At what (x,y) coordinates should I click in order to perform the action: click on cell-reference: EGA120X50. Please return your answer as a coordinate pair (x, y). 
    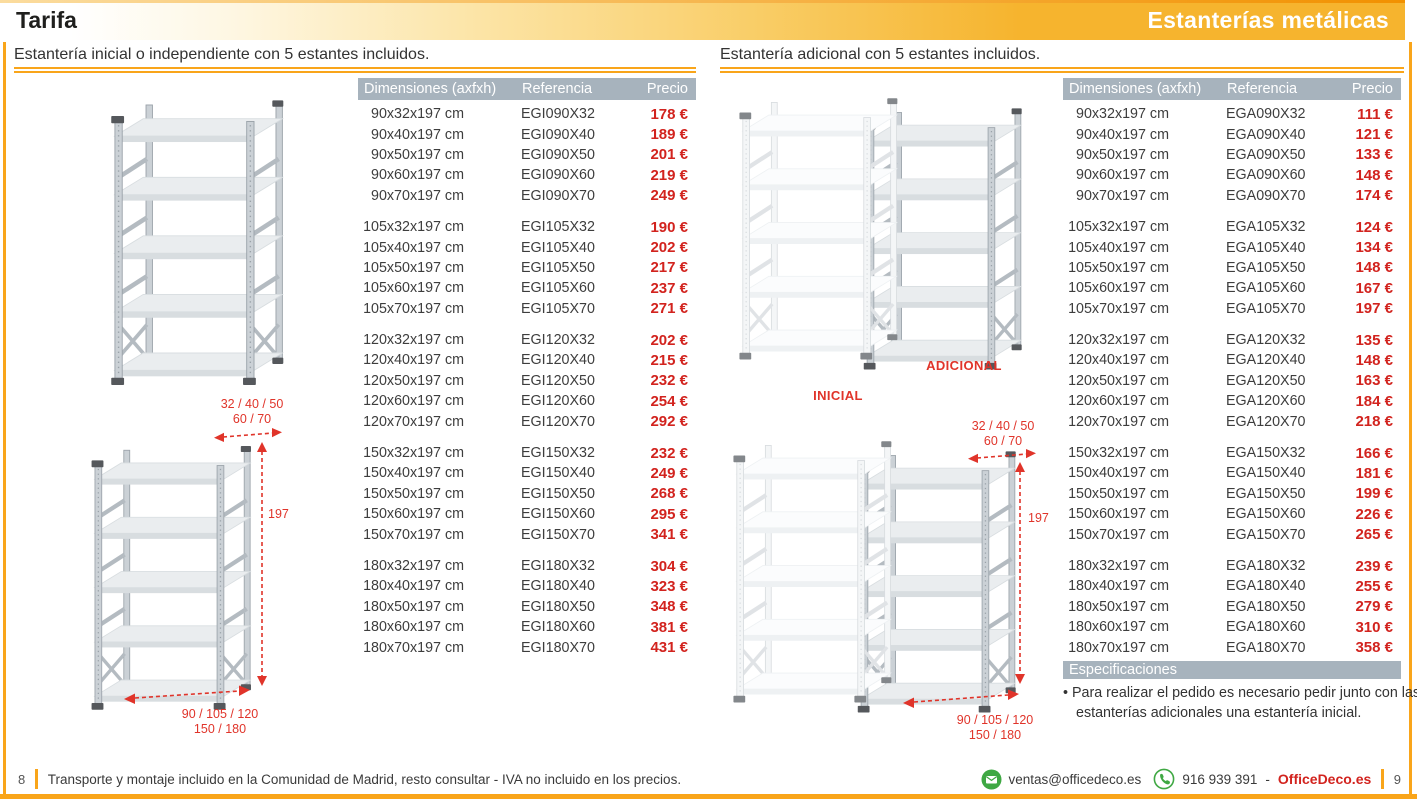
    Looking at the image, I should click on (1266, 380).